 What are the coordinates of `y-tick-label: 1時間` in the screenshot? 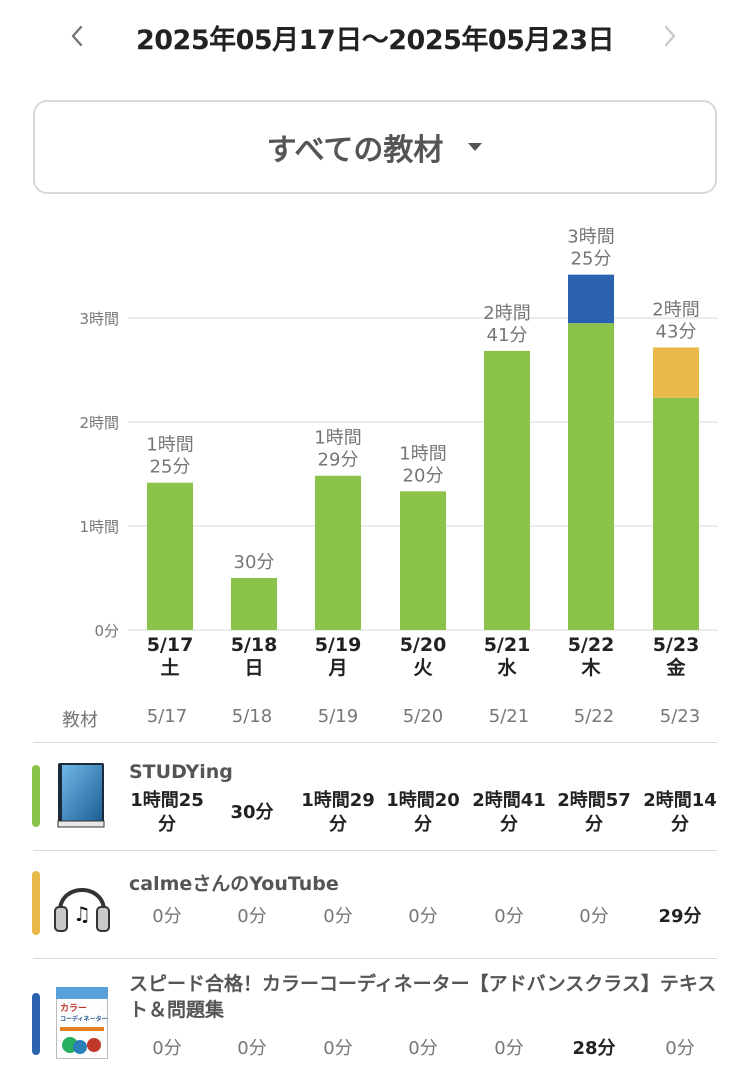 It's located at (99, 527).